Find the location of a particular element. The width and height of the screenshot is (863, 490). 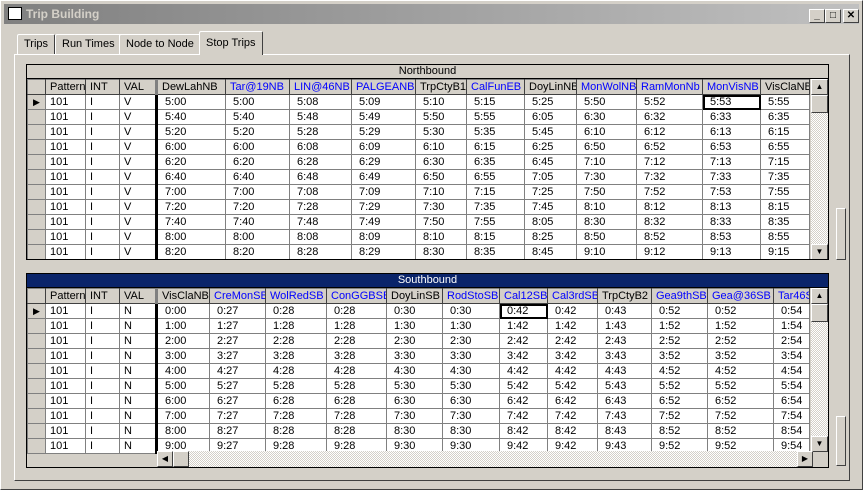

table-cell: 0:52 is located at coordinates (740, 311).